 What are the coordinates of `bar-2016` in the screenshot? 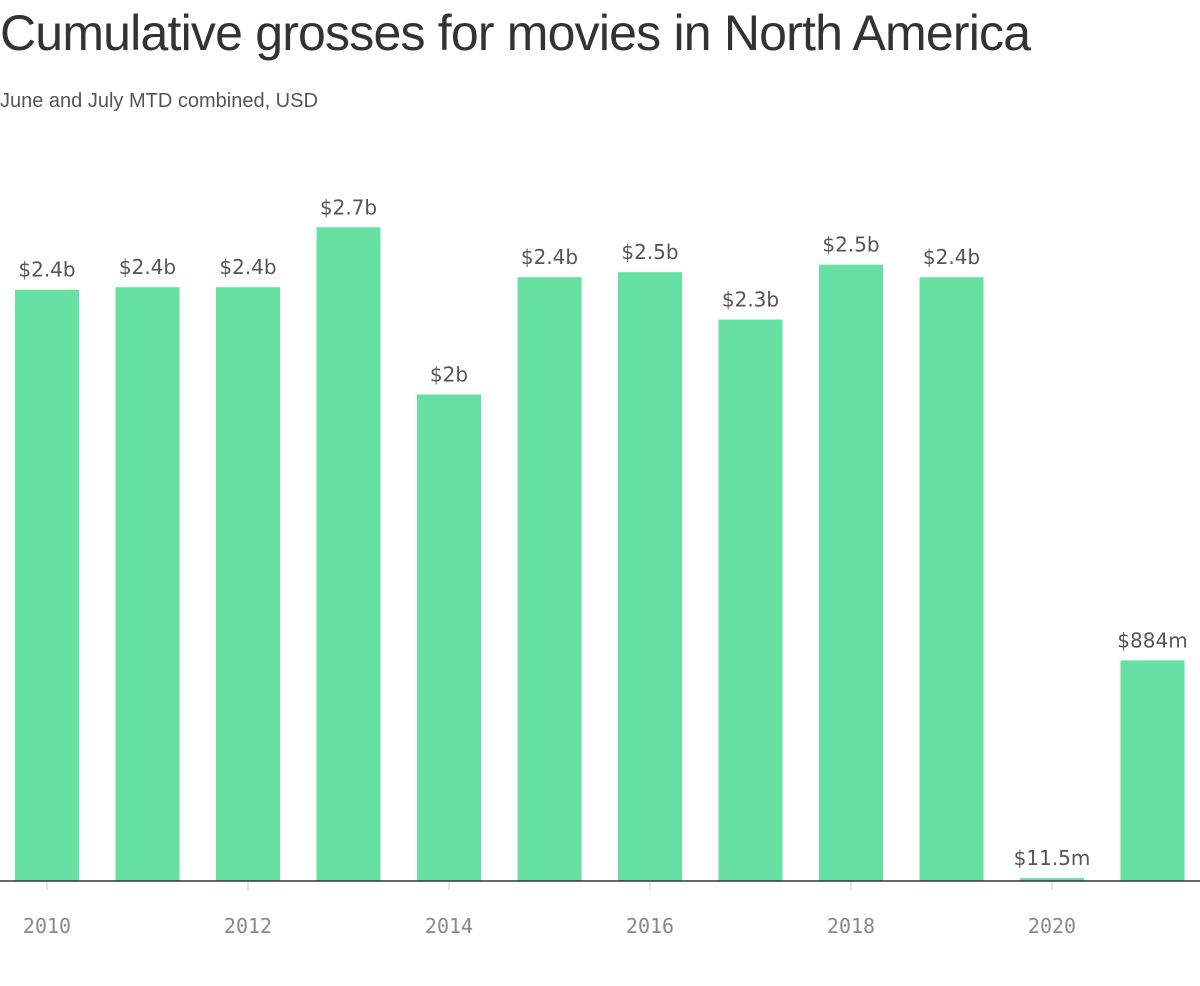 It's located at (650, 576).